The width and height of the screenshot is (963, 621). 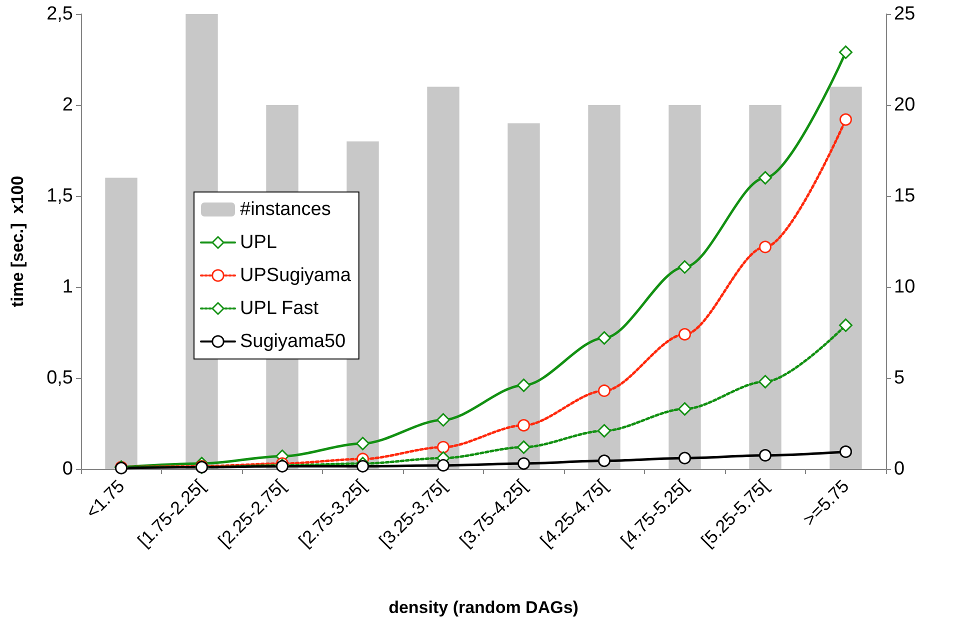 What do you see at coordinates (258, 242) in the screenshot?
I see `legend-label: UPL` at bounding box center [258, 242].